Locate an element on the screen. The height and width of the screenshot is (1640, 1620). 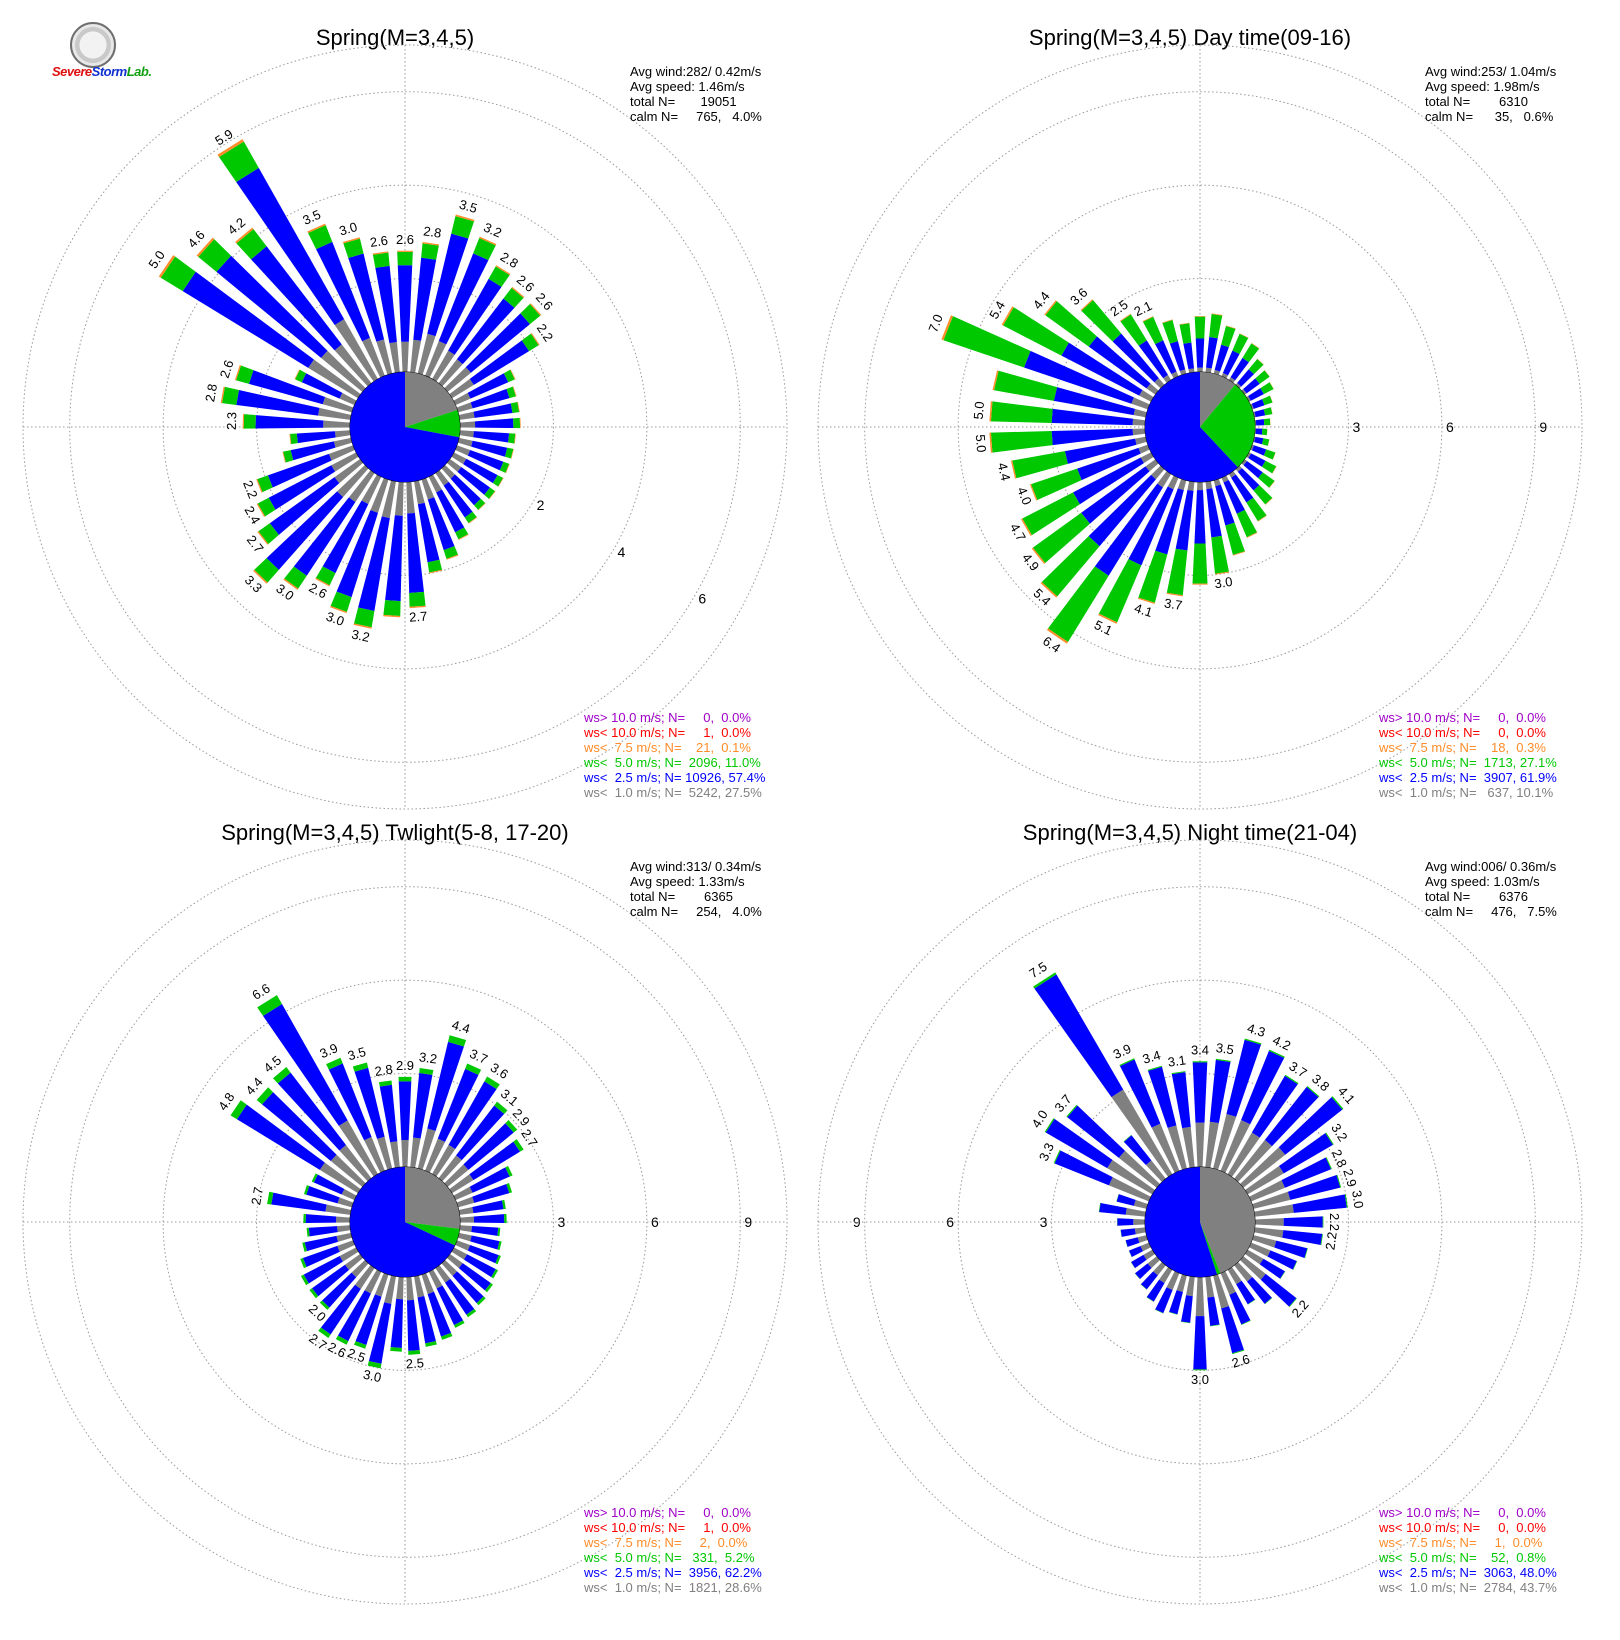
petal: 5.1 is located at coordinates (1135, 556).